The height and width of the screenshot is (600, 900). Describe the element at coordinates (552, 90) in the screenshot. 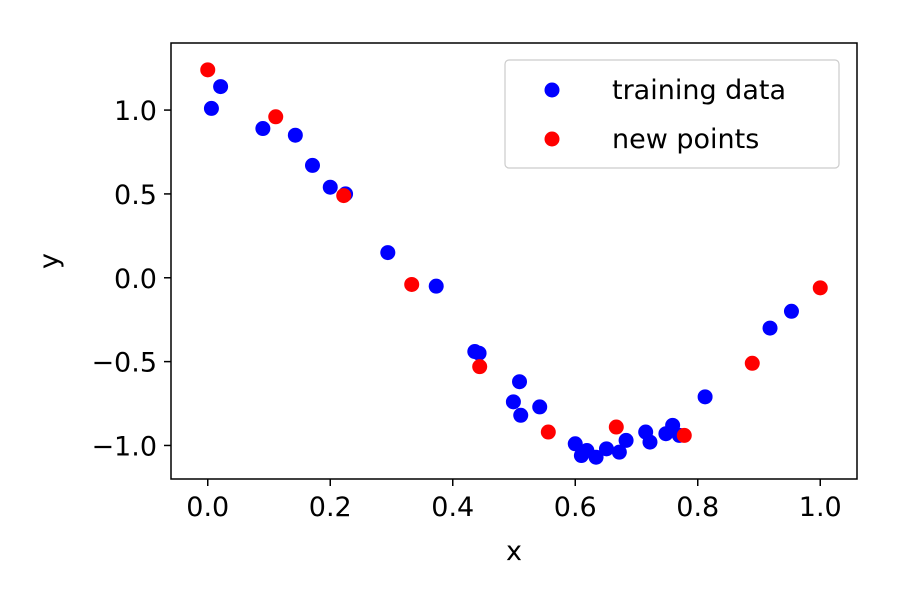

I see `legend-marker-training-data` at that location.